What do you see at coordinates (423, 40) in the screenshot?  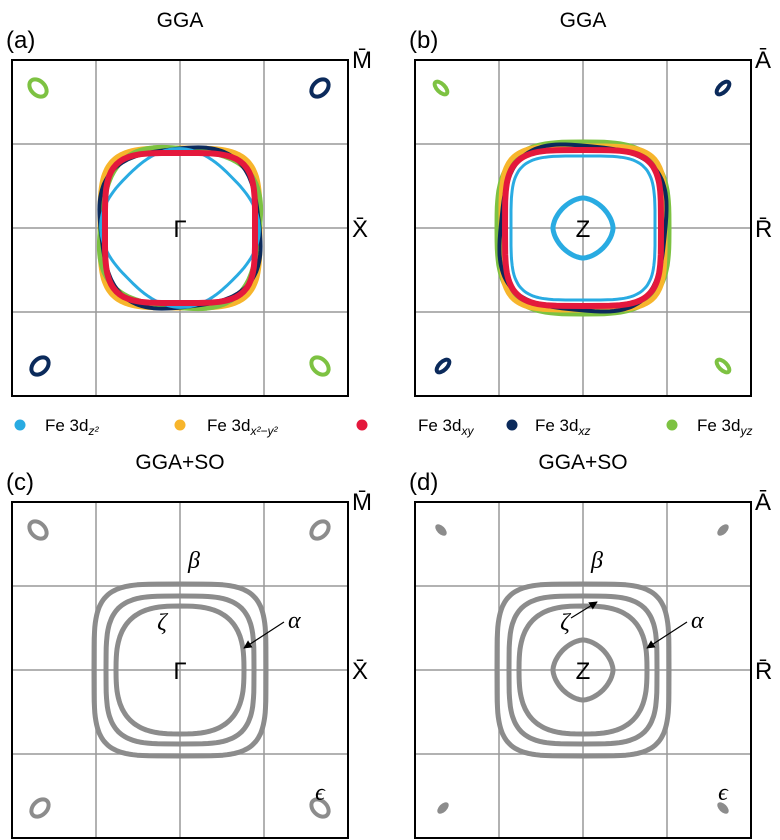 I see `panel-label: (b)` at bounding box center [423, 40].